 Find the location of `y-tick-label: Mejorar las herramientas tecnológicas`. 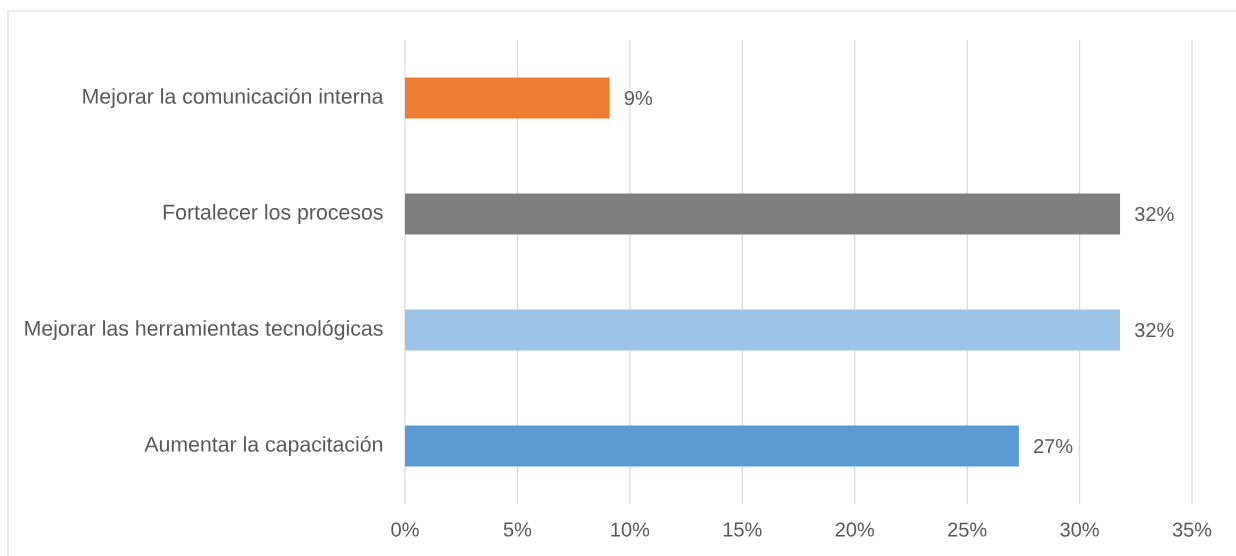

y-tick-label: Mejorar las herramientas tecnológicas is located at coordinates (204, 330).